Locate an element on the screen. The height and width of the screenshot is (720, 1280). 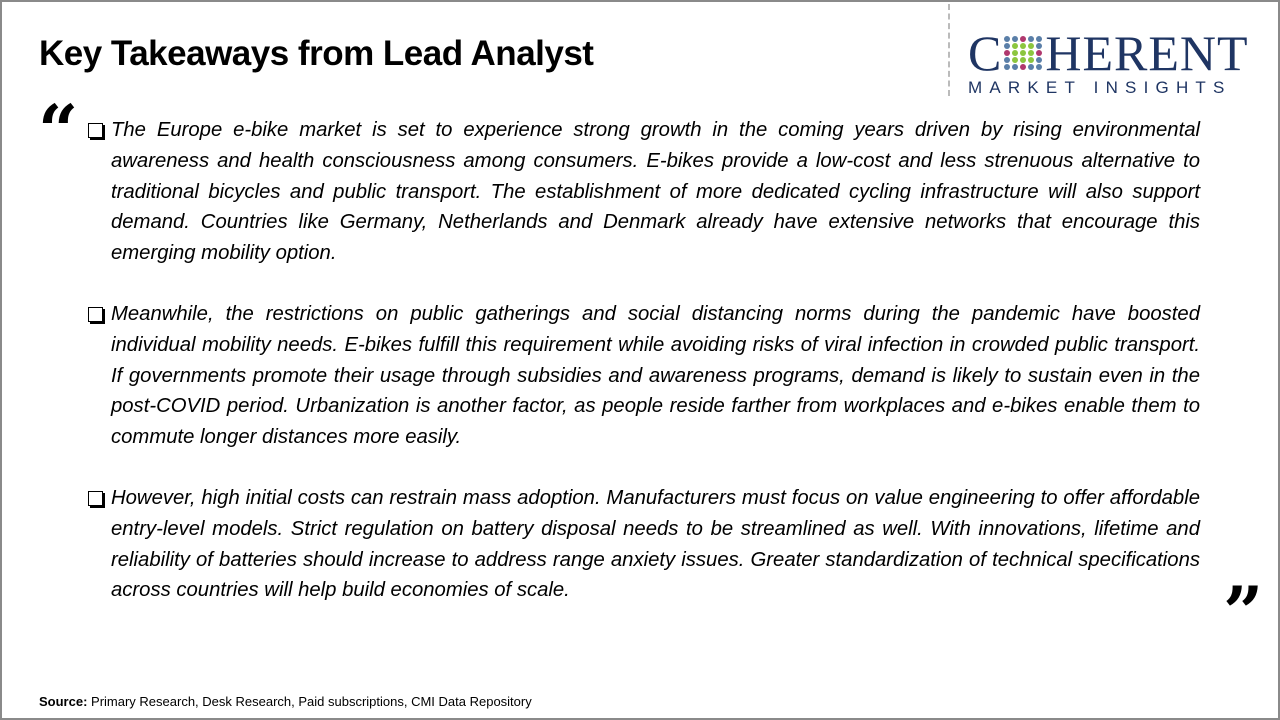
quote-close-icon: ” is located at coordinates (1243, 612).